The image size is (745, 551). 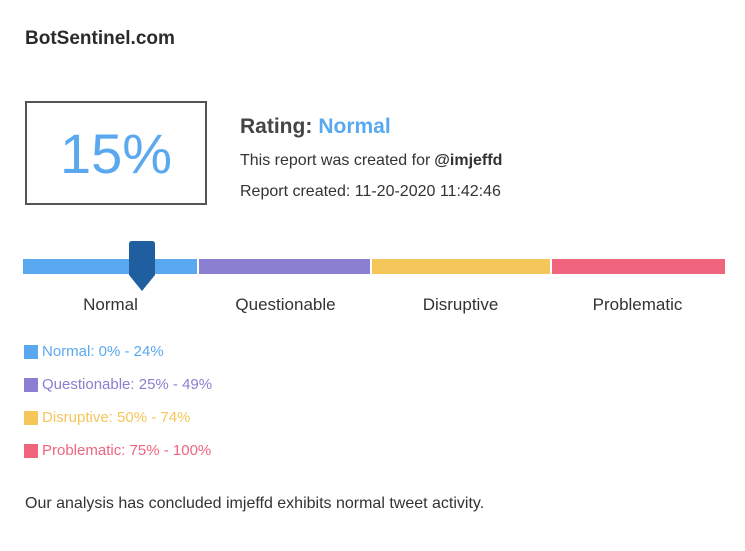 I want to click on scale-label: Disruptive, so click(x=460, y=304).